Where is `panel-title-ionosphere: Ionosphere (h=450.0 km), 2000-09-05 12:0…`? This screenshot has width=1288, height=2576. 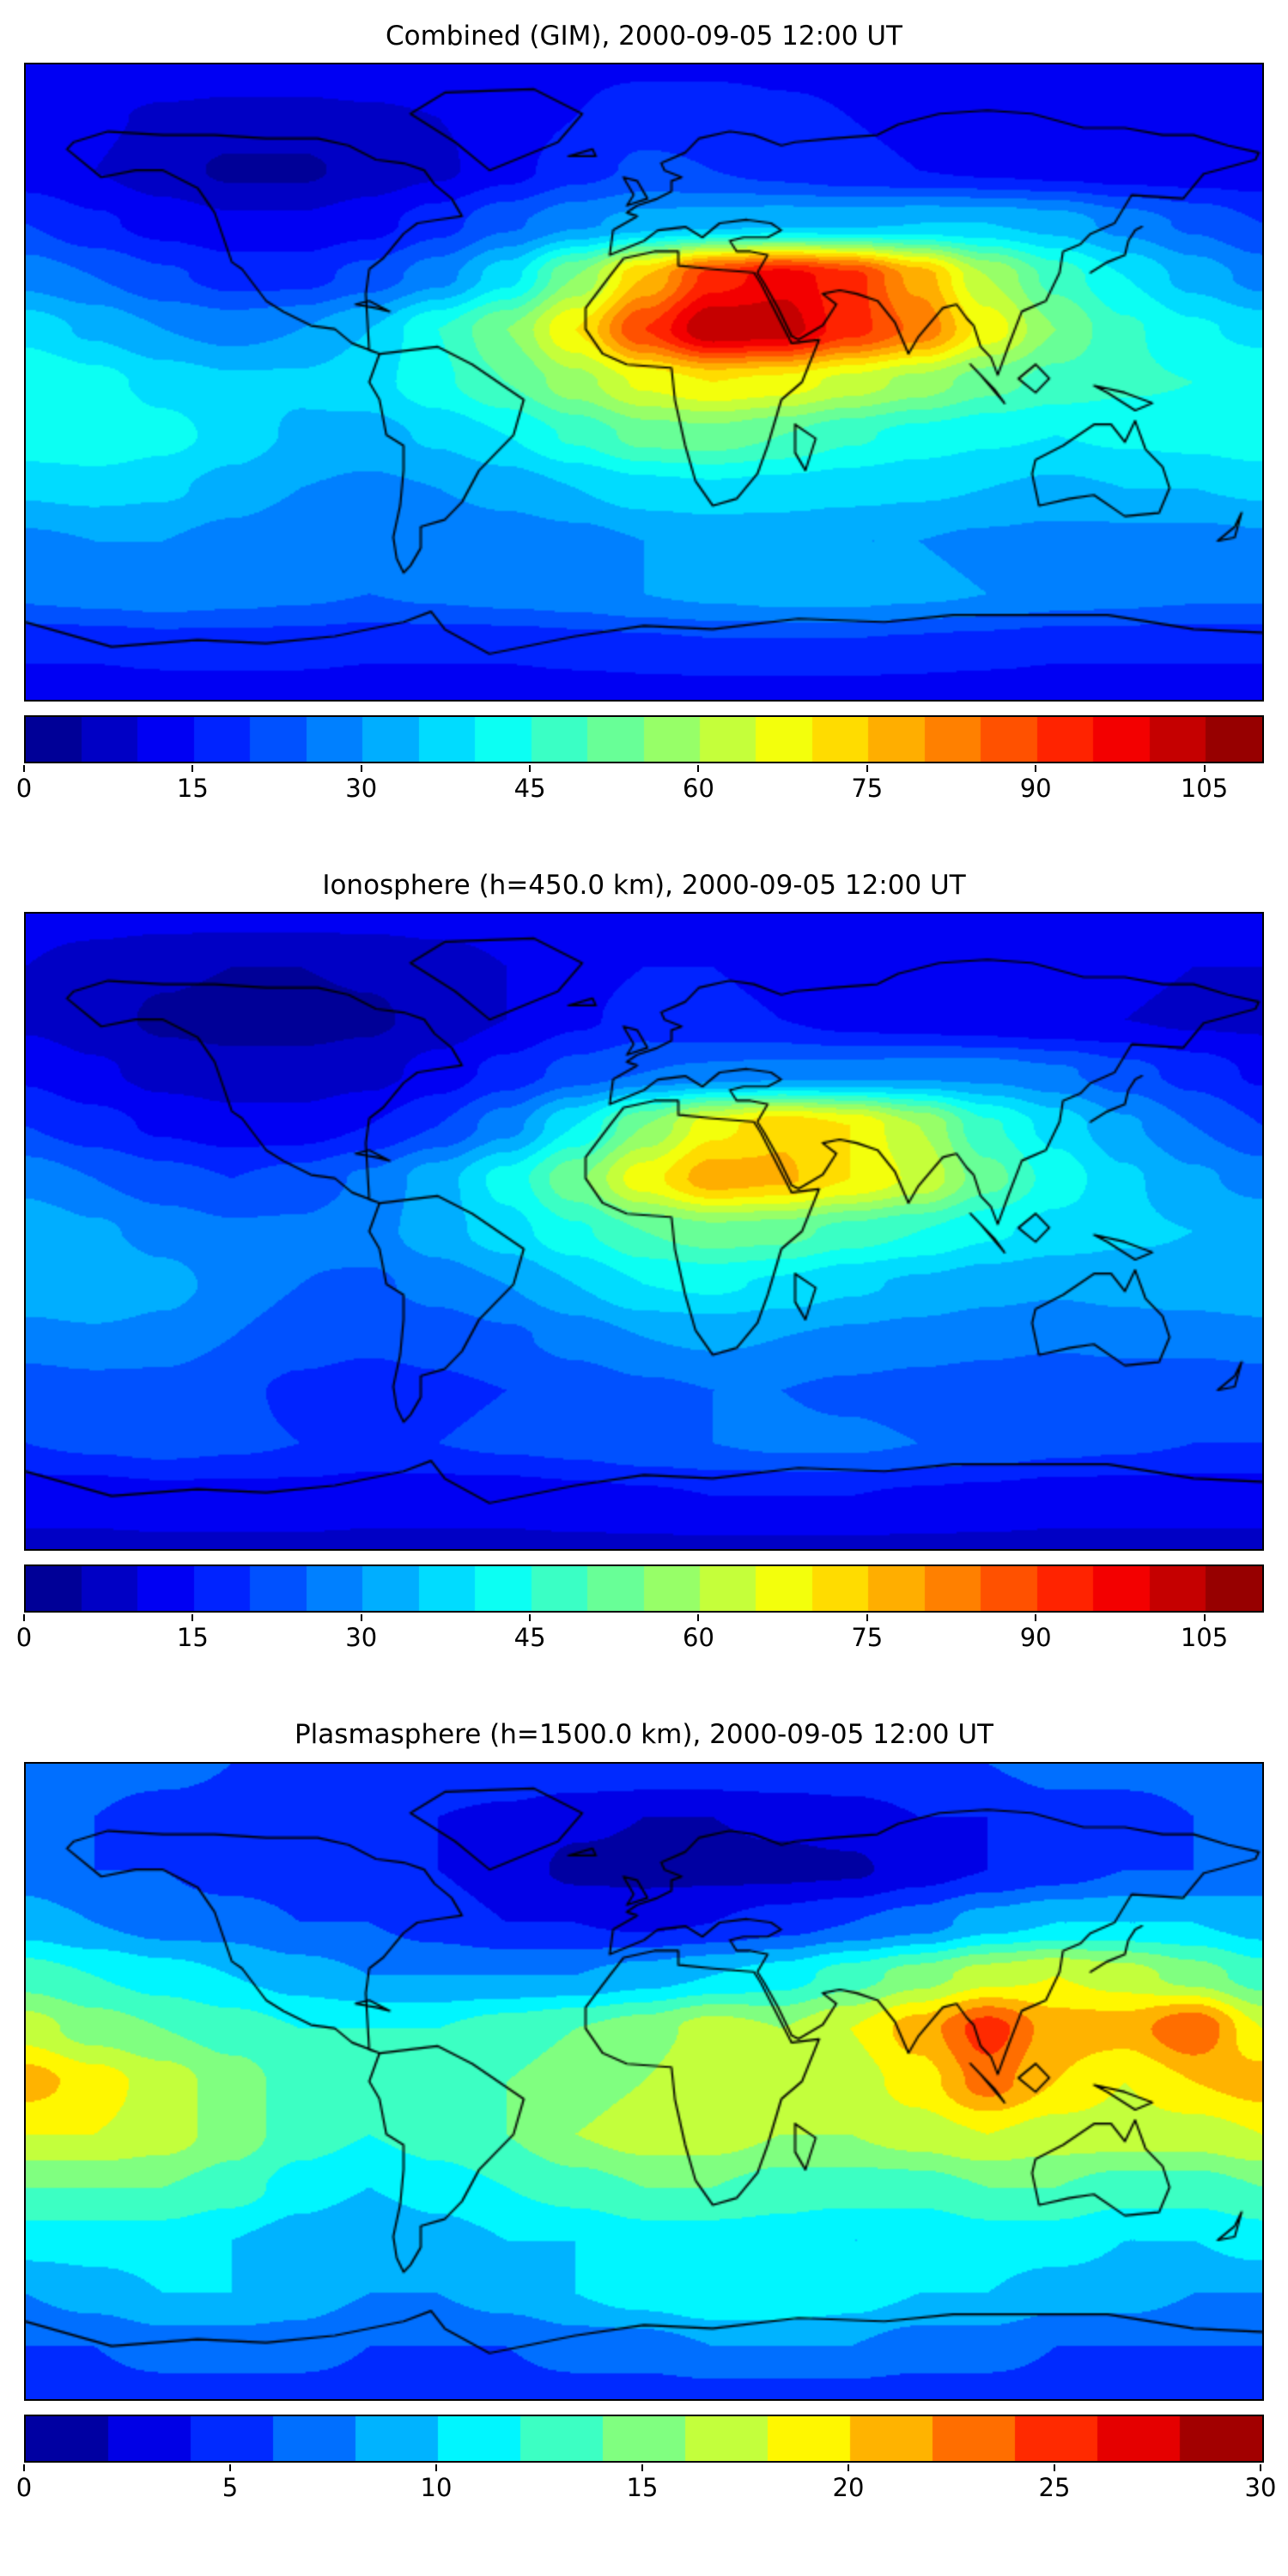
panel-title-ionosphere: Ionosphere (h=450.0 km), 2000-09-05 12:0… is located at coordinates (644, 886).